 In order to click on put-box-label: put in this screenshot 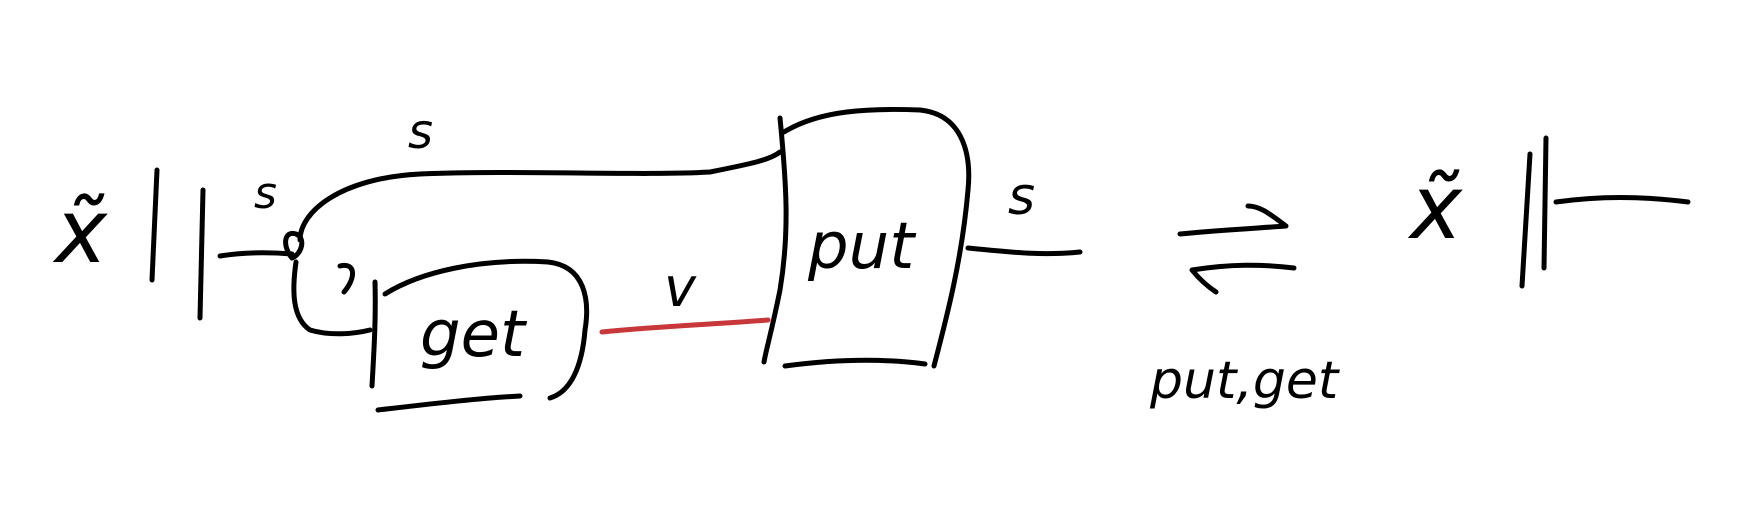, I will do `click(862, 247)`.